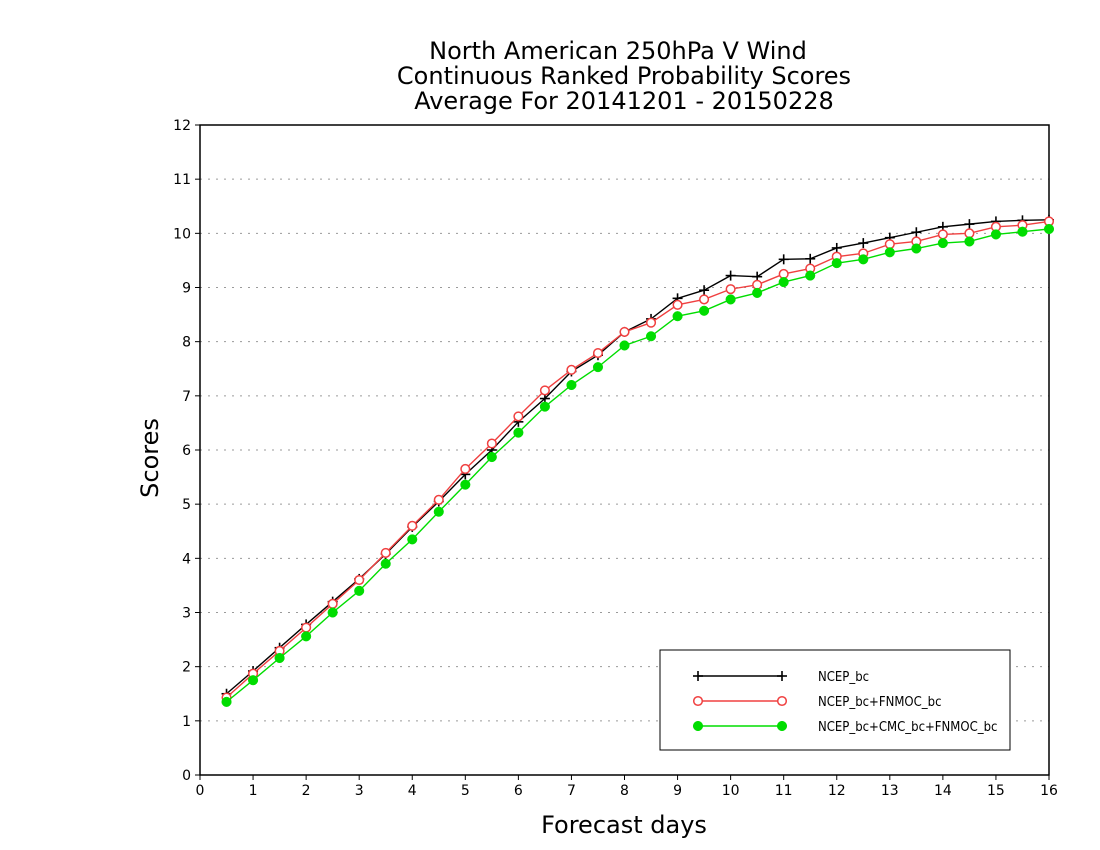 The height and width of the screenshot is (850, 1100). What do you see at coordinates (571, 791) in the screenshot?
I see `x-tick-label: 7` at bounding box center [571, 791].